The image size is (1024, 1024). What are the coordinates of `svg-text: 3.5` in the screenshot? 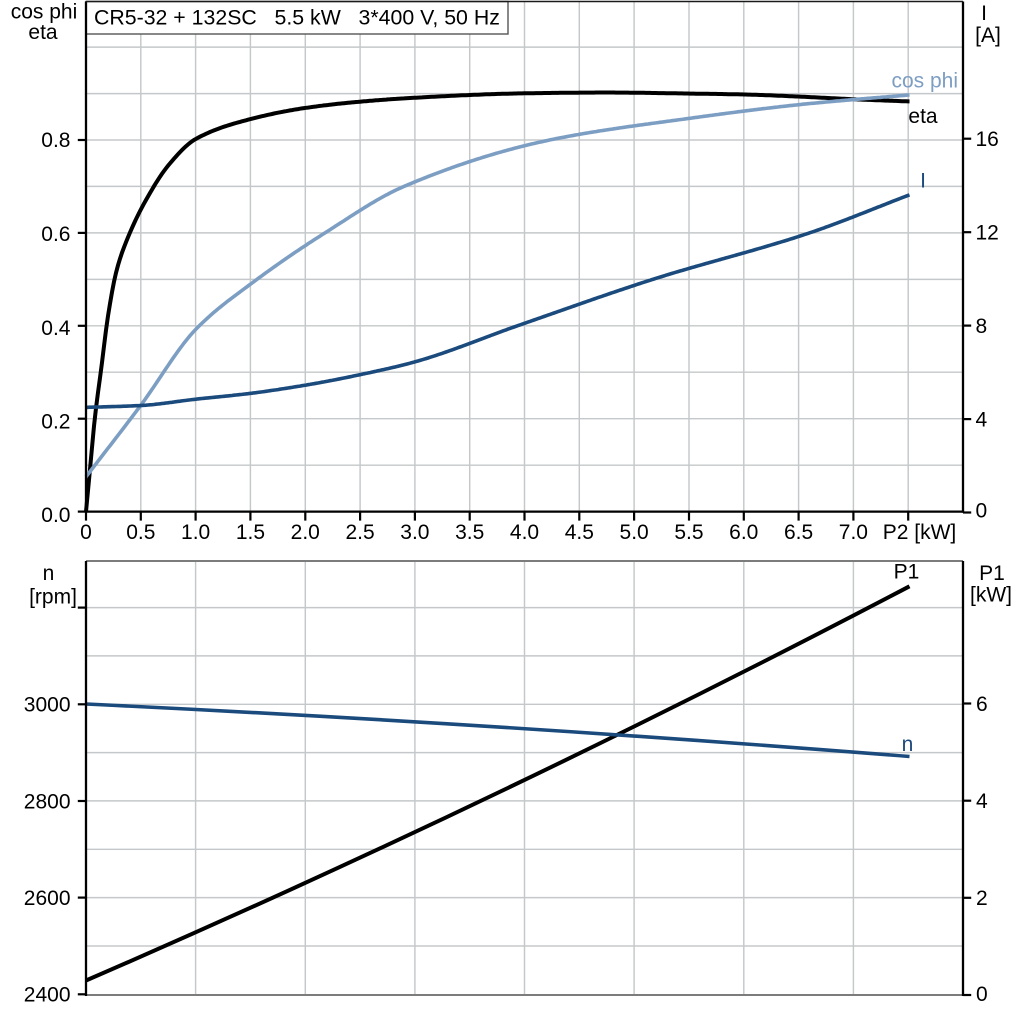 It's located at (469, 532).